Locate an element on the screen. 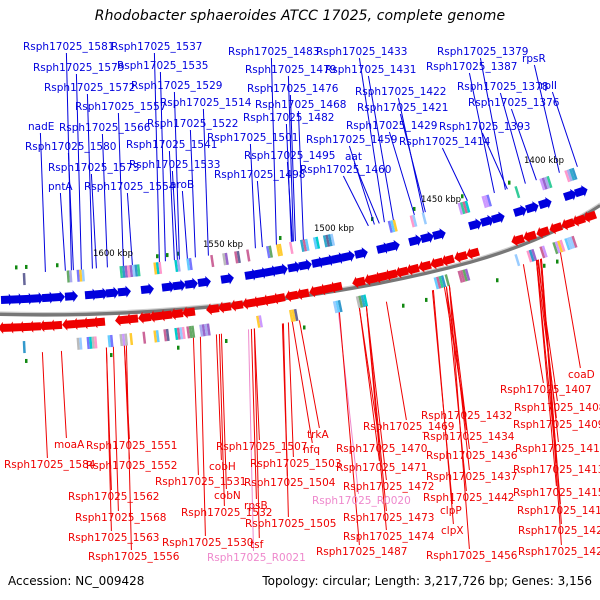  gene-label-rsph17025_1378: Rsph17025_1378 is located at coordinates (502, 87).